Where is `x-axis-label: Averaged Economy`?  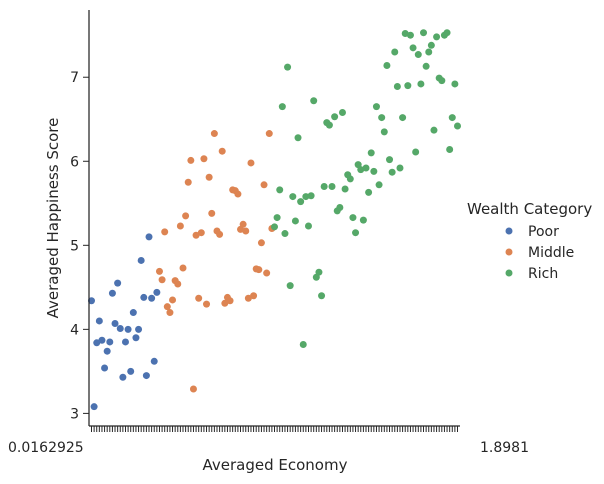
x-axis-label: Averaged Economy is located at coordinates (275, 465).